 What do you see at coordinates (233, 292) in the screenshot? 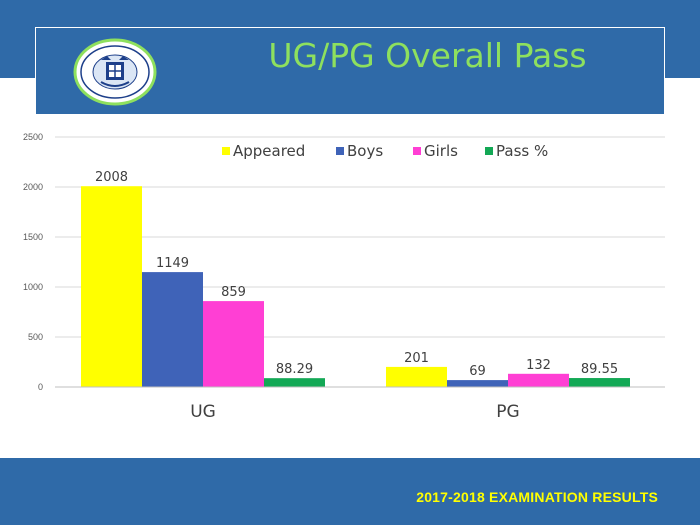
I see `data-label: 859` at bounding box center [233, 292].